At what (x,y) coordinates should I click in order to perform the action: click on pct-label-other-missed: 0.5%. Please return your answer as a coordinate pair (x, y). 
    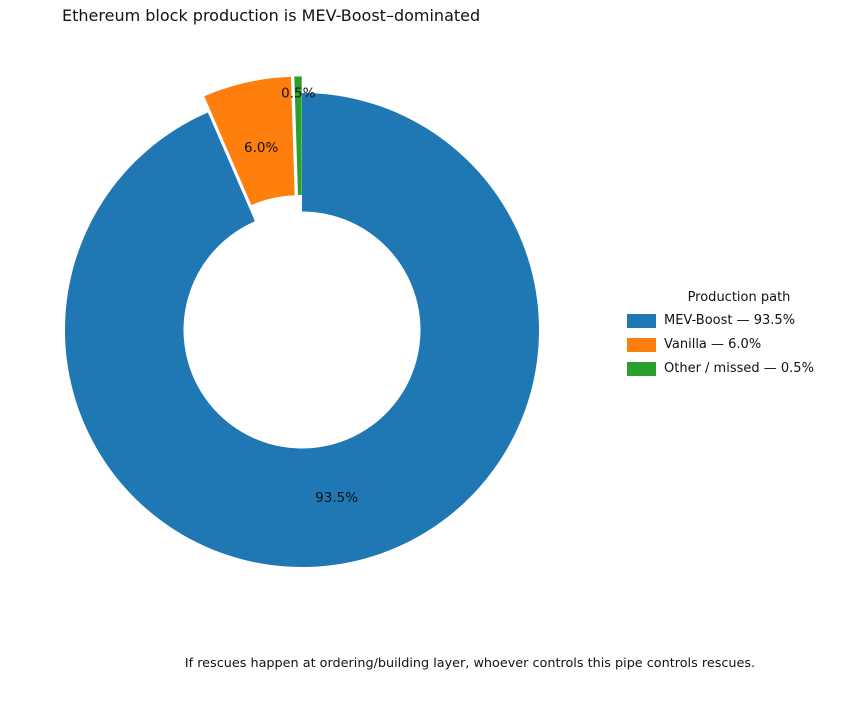
    Looking at the image, I should click on (298, 94).